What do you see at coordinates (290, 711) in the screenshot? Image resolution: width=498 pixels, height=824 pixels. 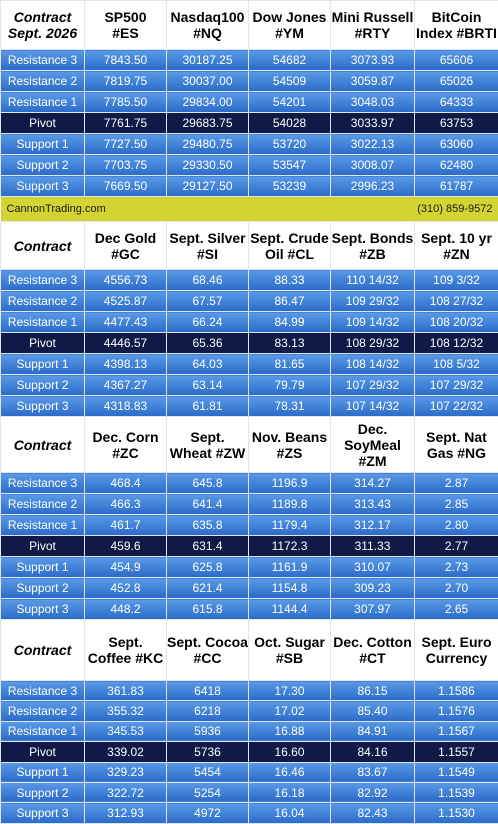 I see `level-value: 17.02` at bounding box center [290, 711].